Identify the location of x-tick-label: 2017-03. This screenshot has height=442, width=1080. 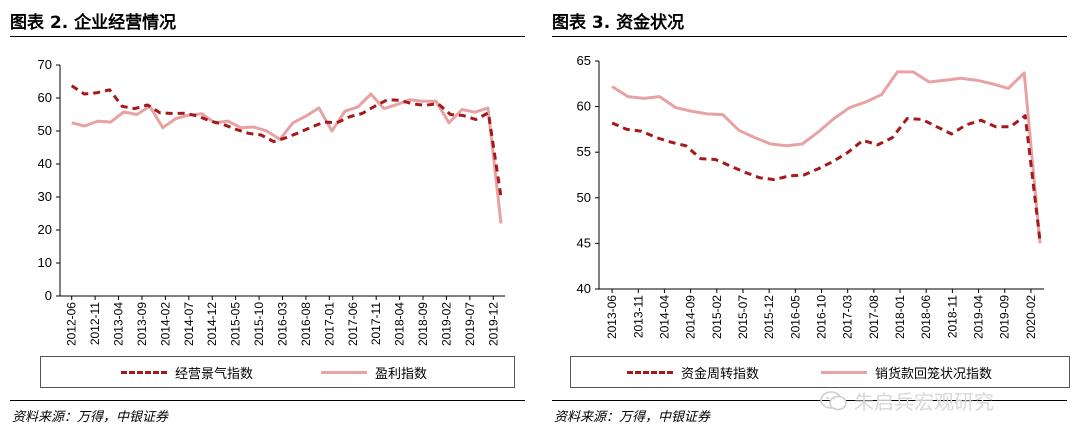
(848, 317).